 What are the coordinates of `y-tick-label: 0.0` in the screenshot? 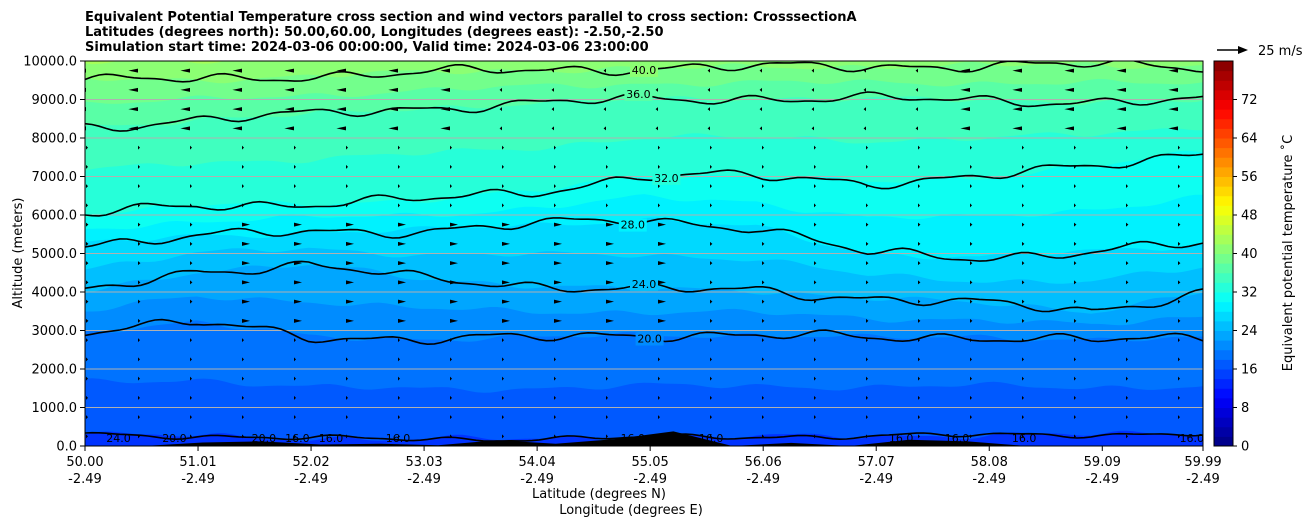 It's located at (66, 447).